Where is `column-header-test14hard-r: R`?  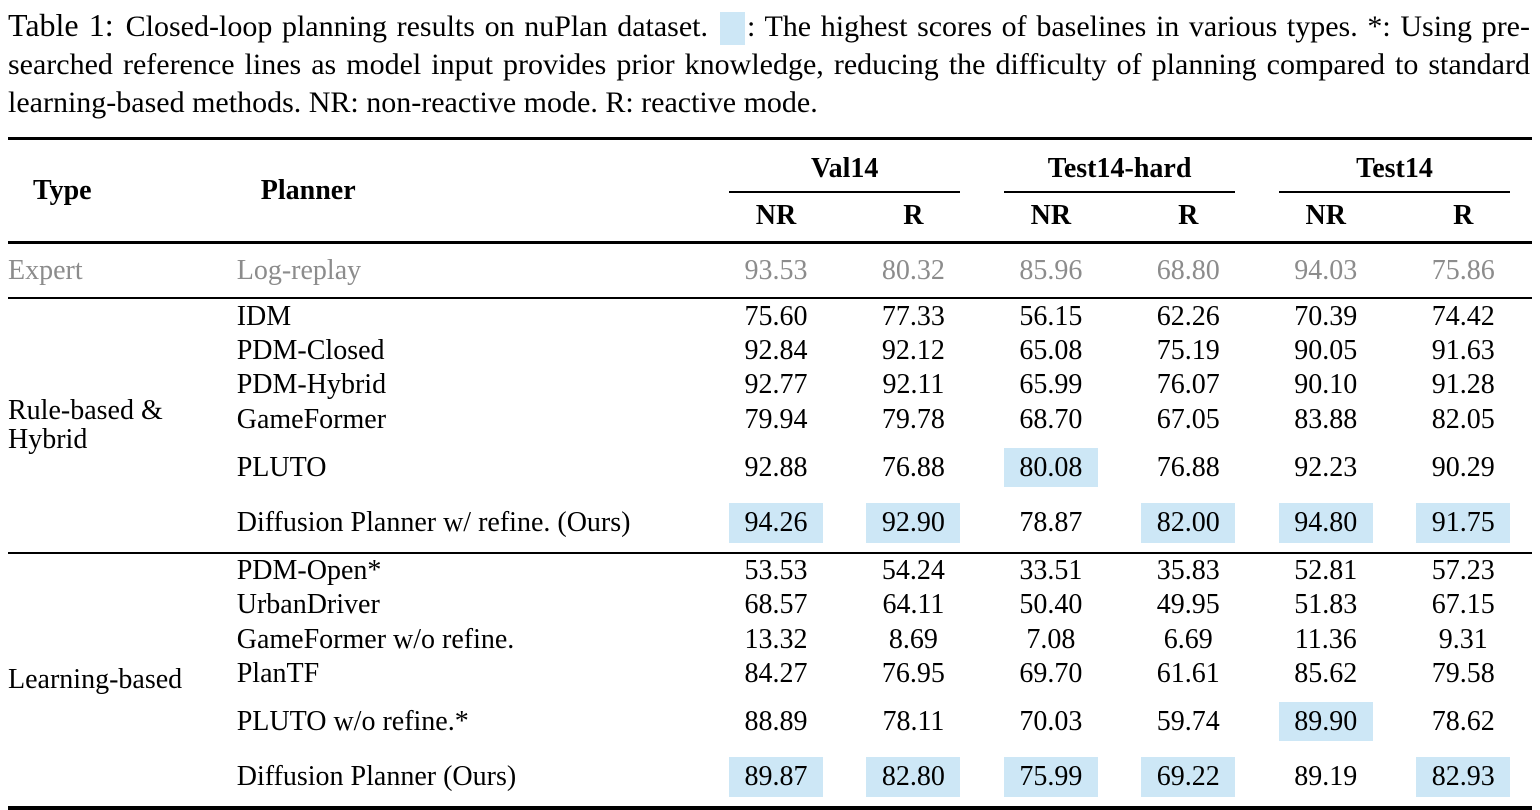
column-header-test14hard-r: R is located at coordinates (1188, 216).